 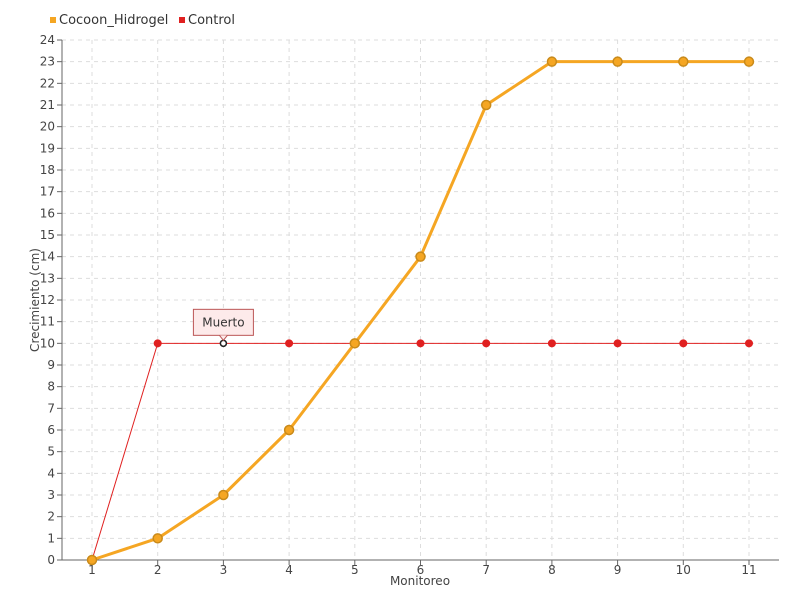 What do you see at coordinates (47, 105) in the screenshot?
I see `y-tick-label: 21` at bounding box center [47, 105].